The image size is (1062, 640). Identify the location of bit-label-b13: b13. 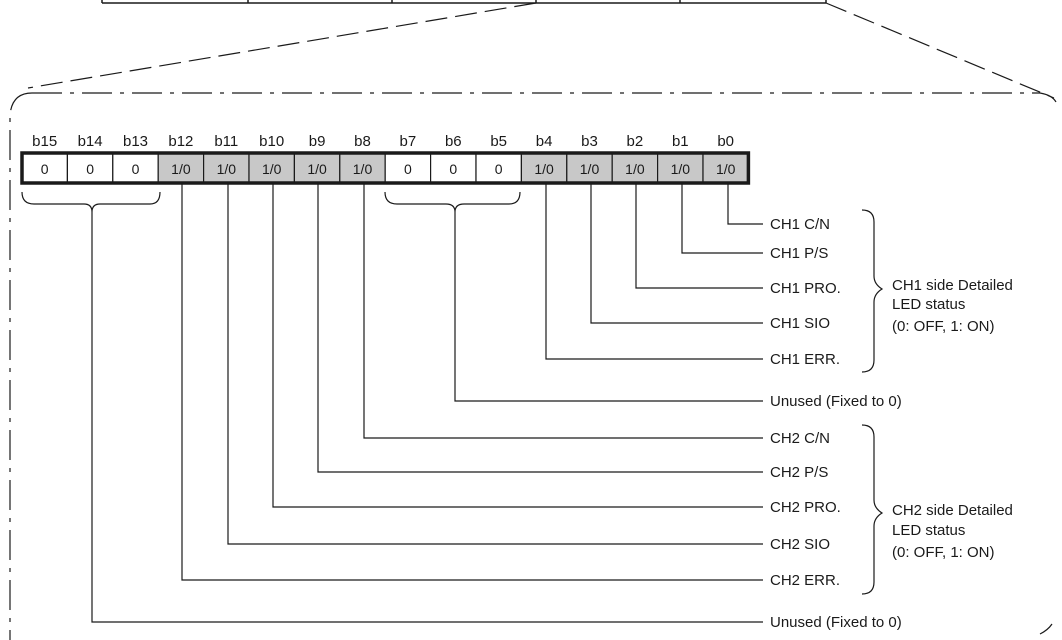
(135, 141).